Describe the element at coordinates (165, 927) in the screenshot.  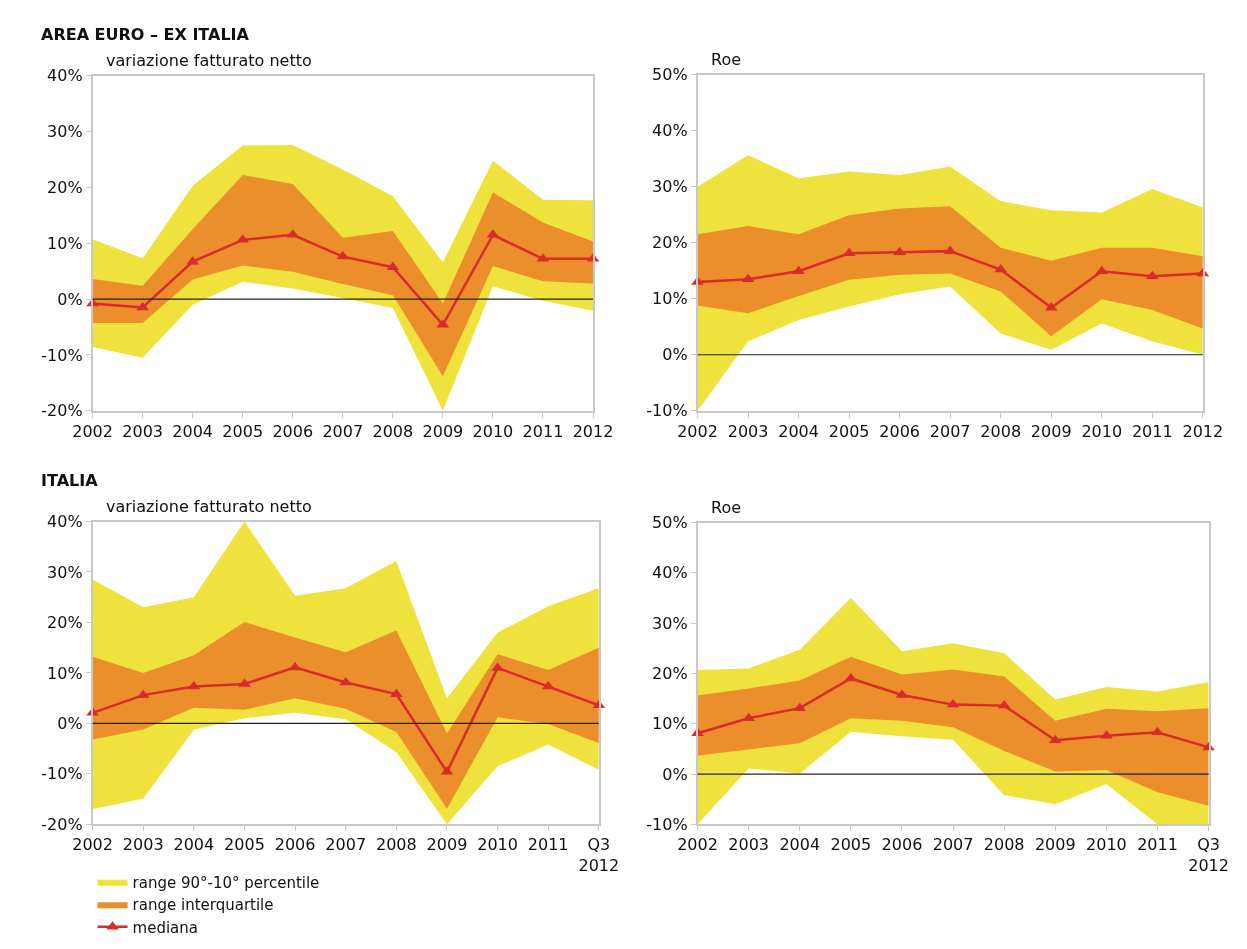
I see `legend-label: mediana` at that location.